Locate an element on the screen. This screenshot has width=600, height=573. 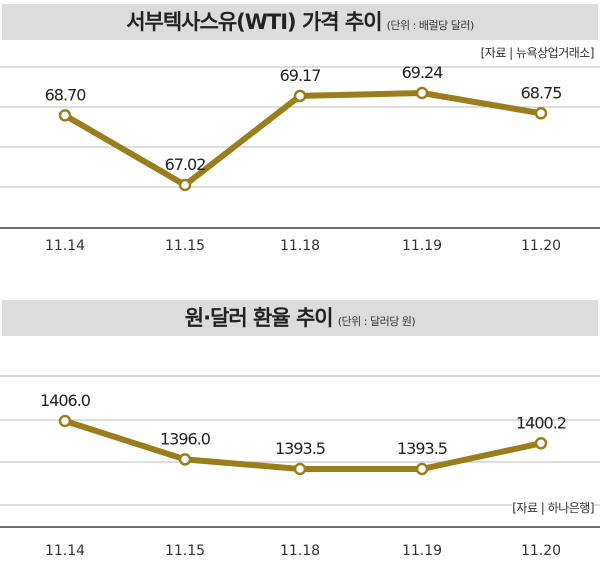
data-label: 1400.2 is located at coordinates (541, 422).